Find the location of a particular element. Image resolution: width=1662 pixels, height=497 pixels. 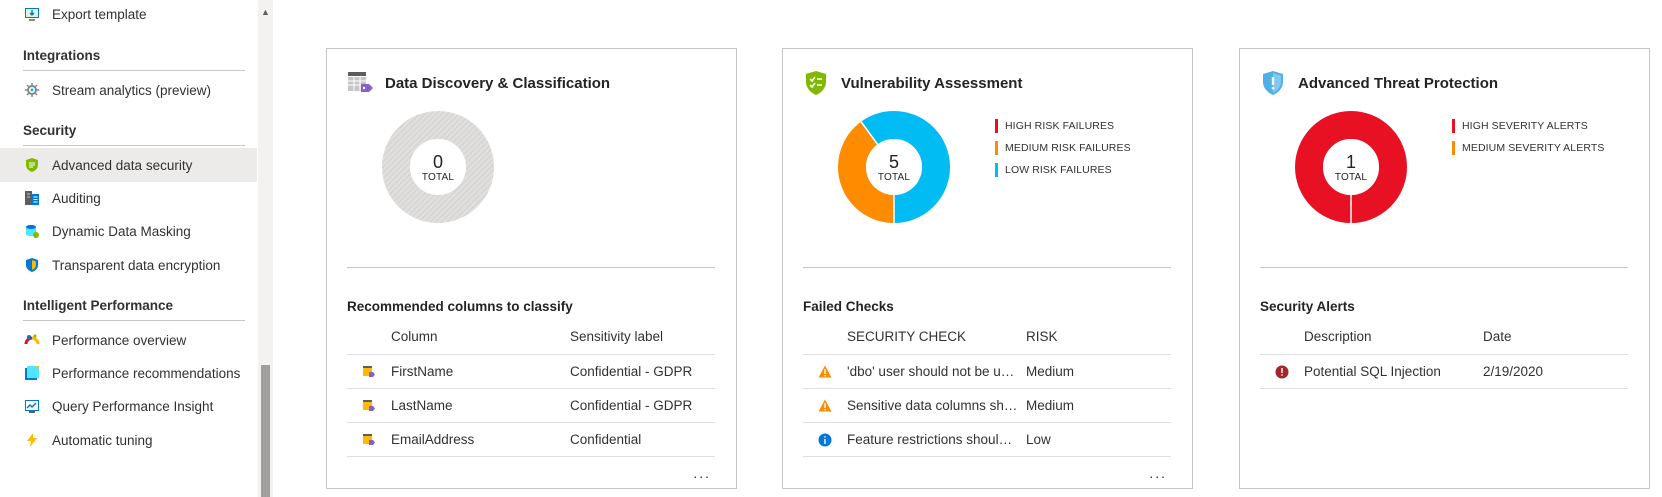

auditing-icon is located at coordinates (32, 198).